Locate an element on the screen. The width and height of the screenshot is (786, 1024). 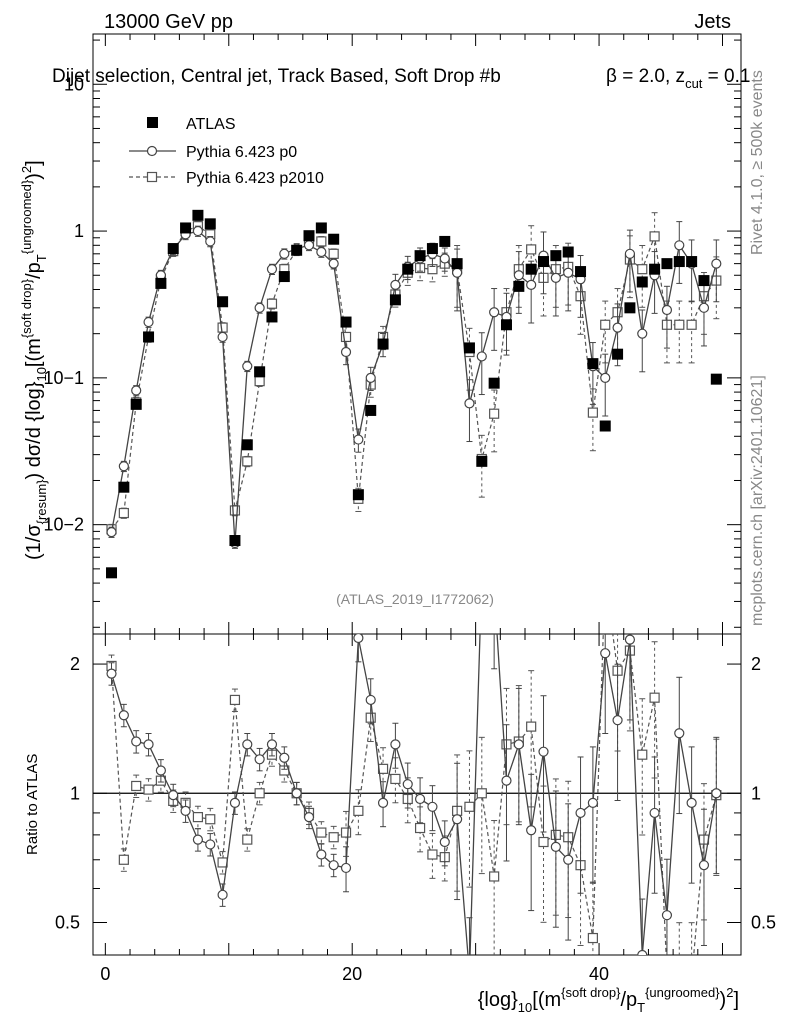
title-params: β = 2.0, zcut = 0.1 is located at coordinates (678, 78).